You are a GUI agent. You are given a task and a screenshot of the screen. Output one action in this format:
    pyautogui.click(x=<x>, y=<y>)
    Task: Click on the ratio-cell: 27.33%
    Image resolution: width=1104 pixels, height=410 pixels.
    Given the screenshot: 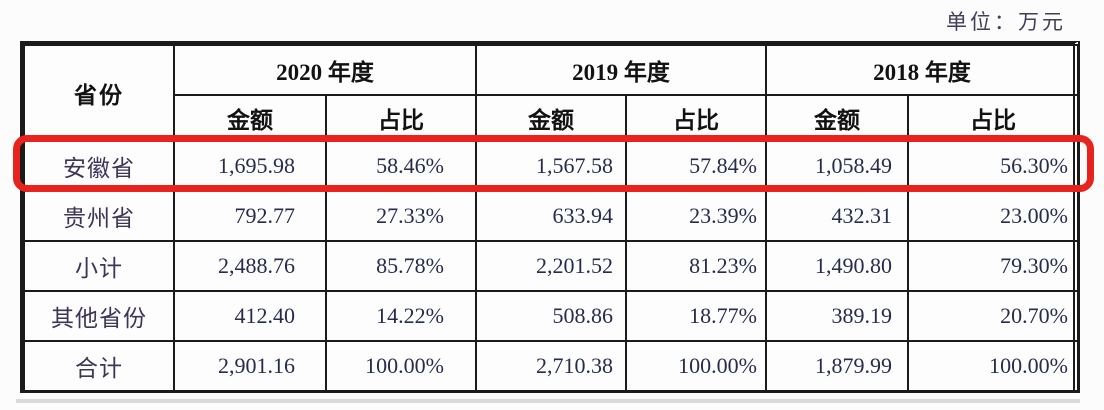 What is the action you would take?
    pyautogui.click(x=401, y=216)
    